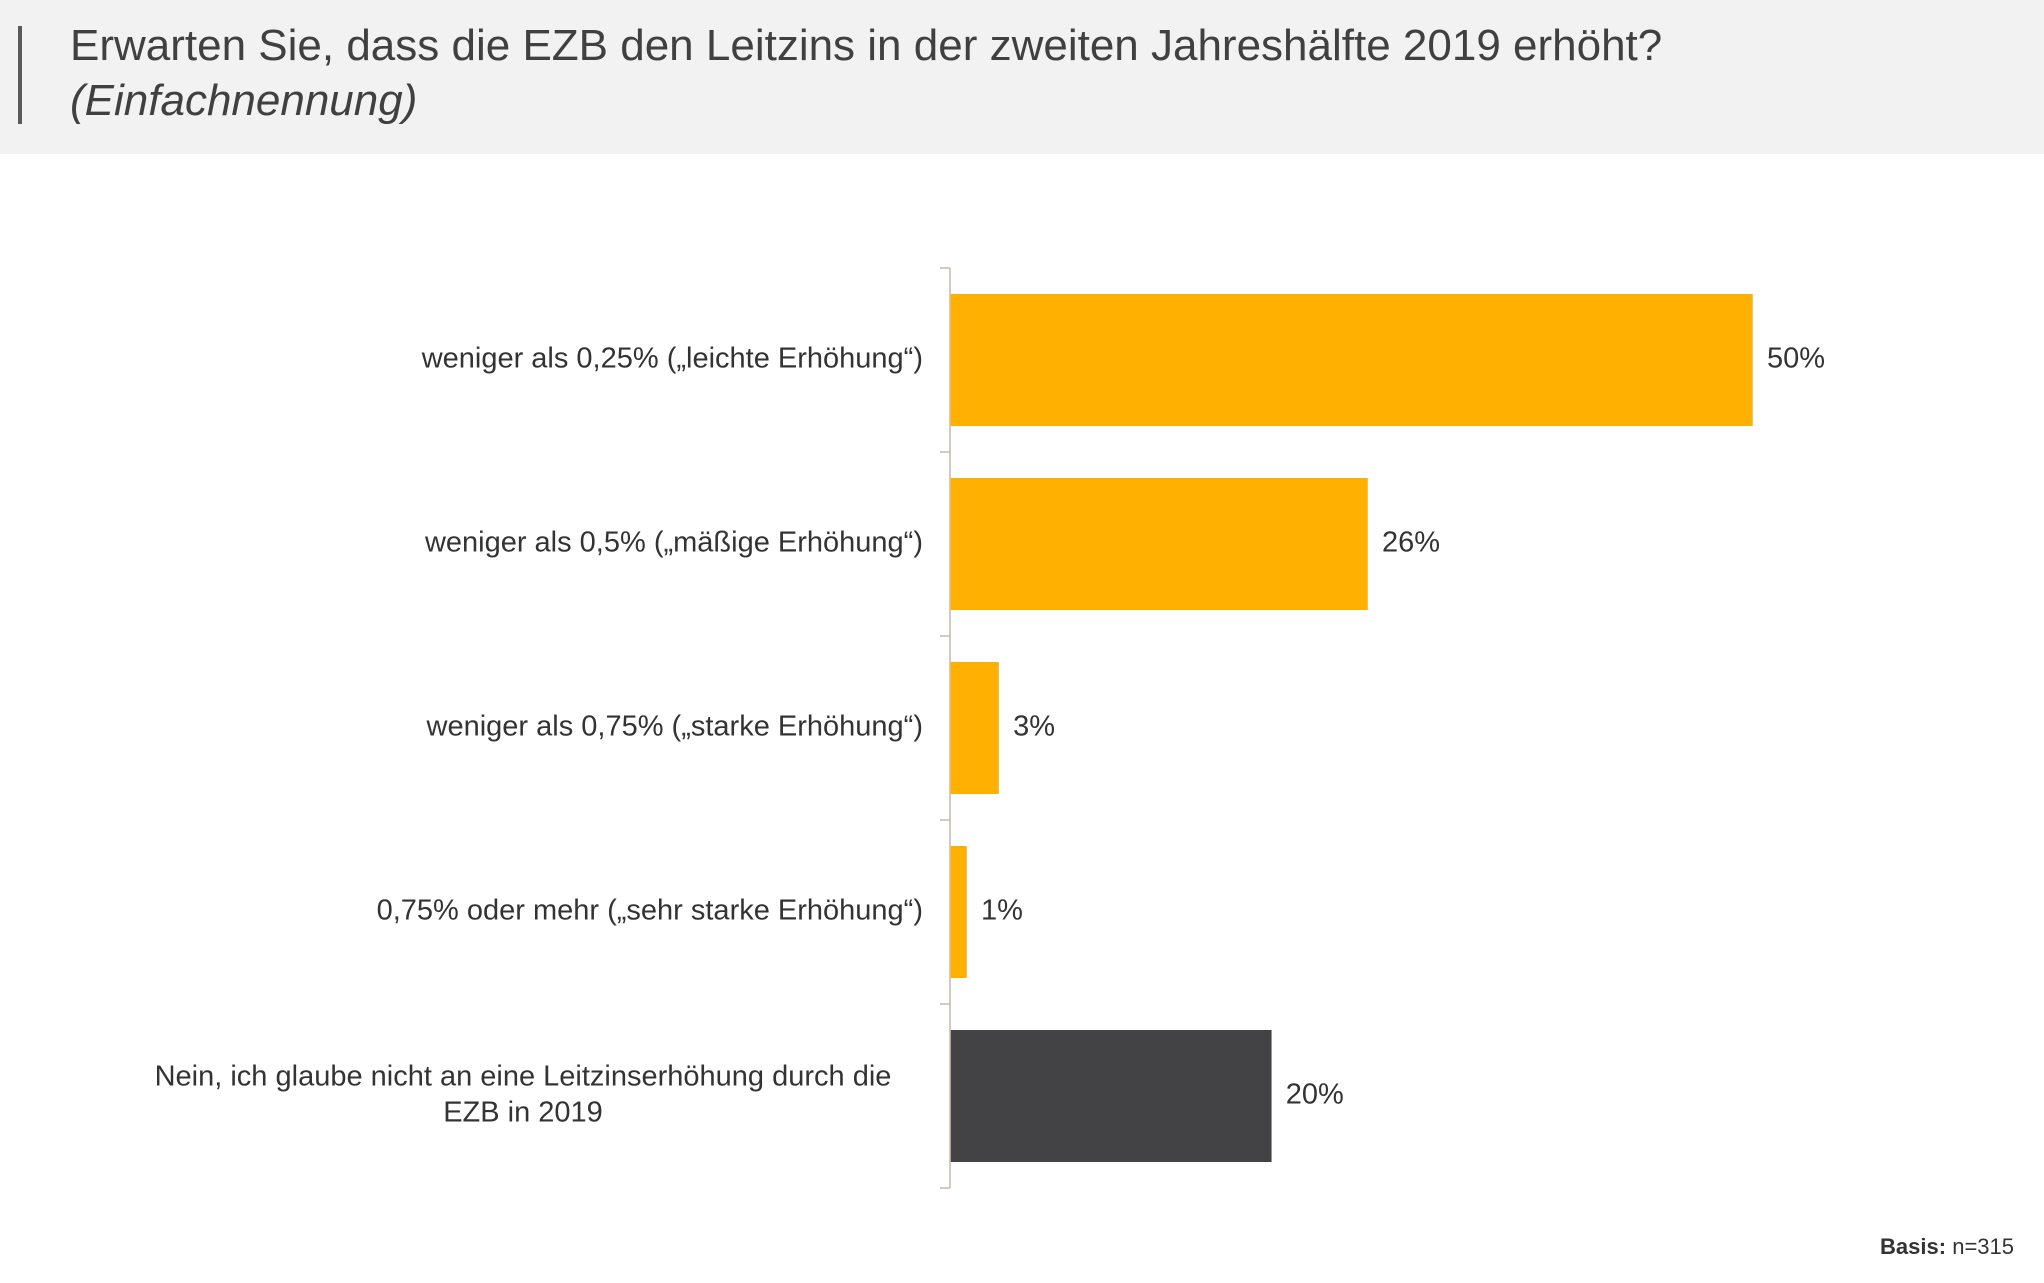 The image size is (2044, 1283). Describe the element at coordinates (672, 359) in the screenshot. I see `category-label: weniger als 0,25% („leichte Erhöhung“)` at that location.